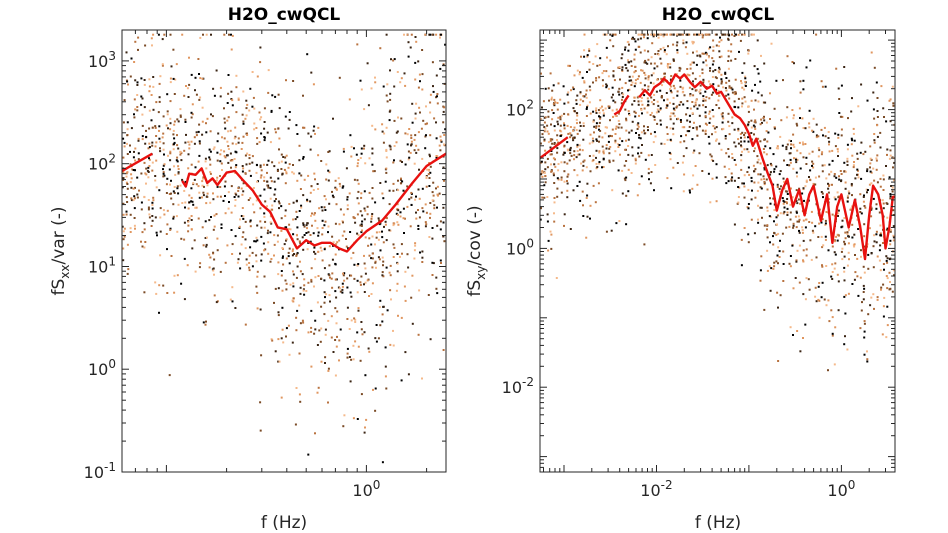 The width and height of the screenshot is (948, 533). I want to click on y-tick-label: 10³, so click(102, 60).